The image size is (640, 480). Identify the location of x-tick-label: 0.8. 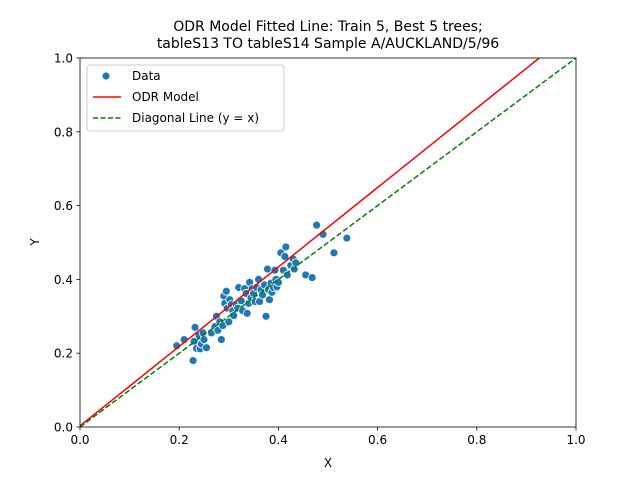
(476, 440).